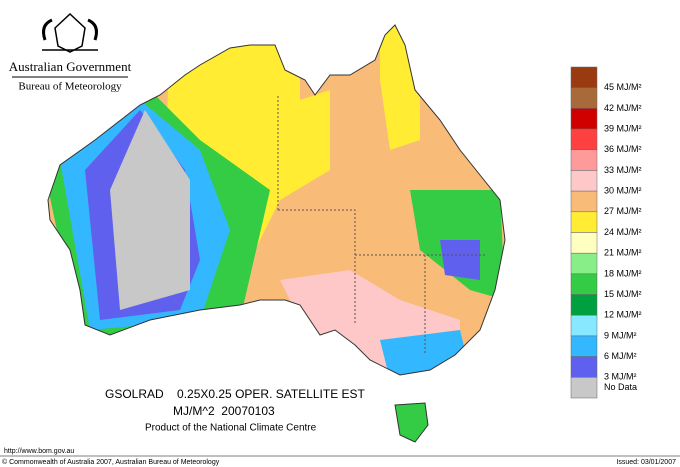 This screenshot has width=680, height=467. Describe the element at coordinates (623, 128) in the screenshot. I see `legend-label: 39 MJ/M²` at that location.